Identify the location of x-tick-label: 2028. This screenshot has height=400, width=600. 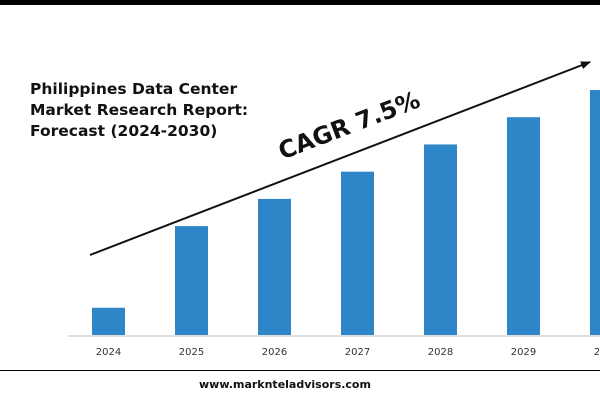
(440, 352).